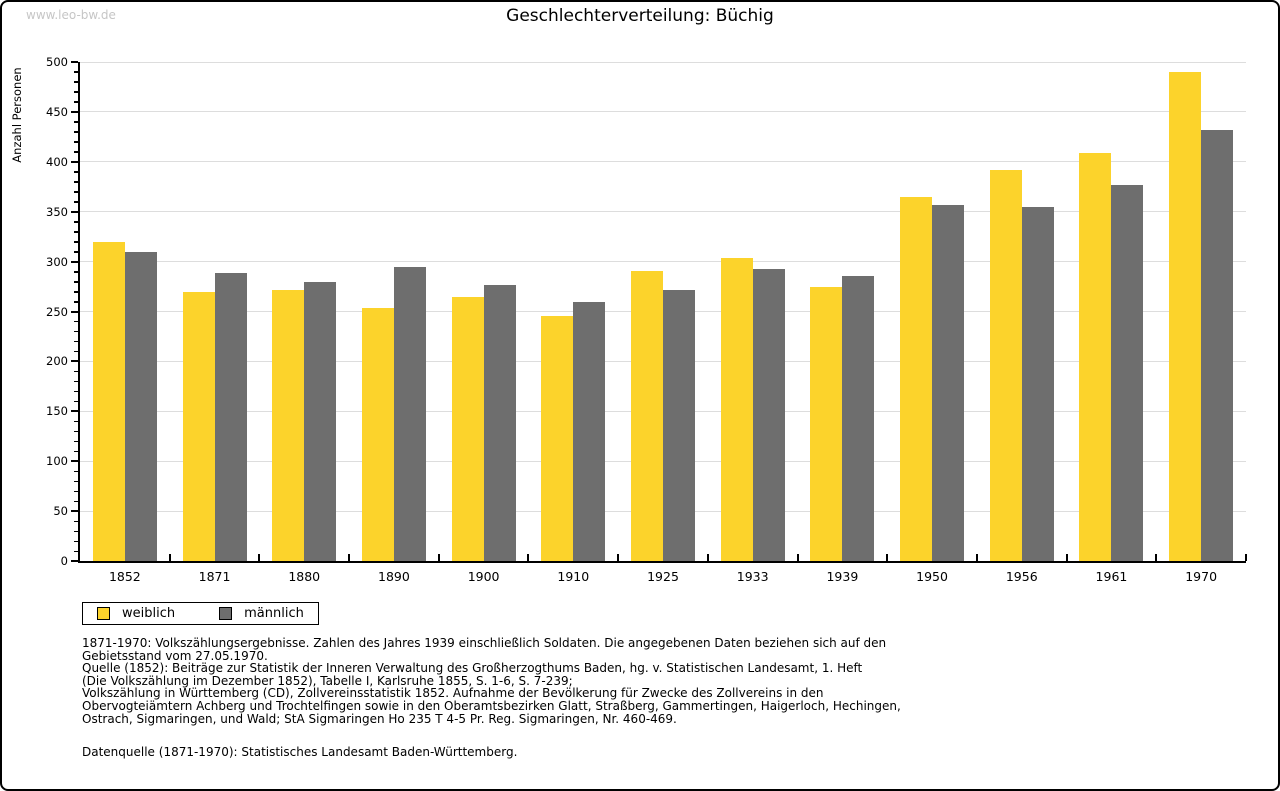 The width and height of the screenshot is (1280, 791). What do you see at coordinates (679, 425) in the screenshot?
I see `bar-männlich-1925` at bounding box center [679, 425].